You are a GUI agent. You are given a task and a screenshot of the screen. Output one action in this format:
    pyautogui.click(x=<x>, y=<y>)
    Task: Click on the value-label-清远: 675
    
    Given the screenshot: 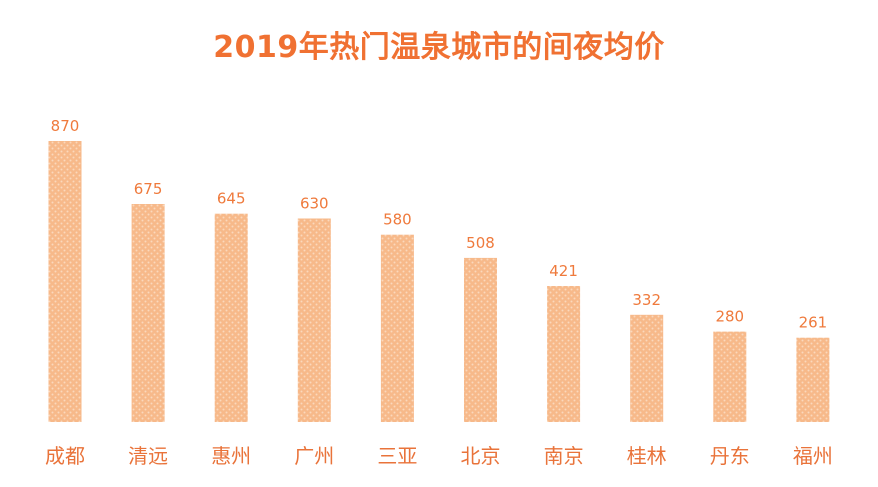 What is the action you would take?
    pyautogui.click(x=148, y=189)
    